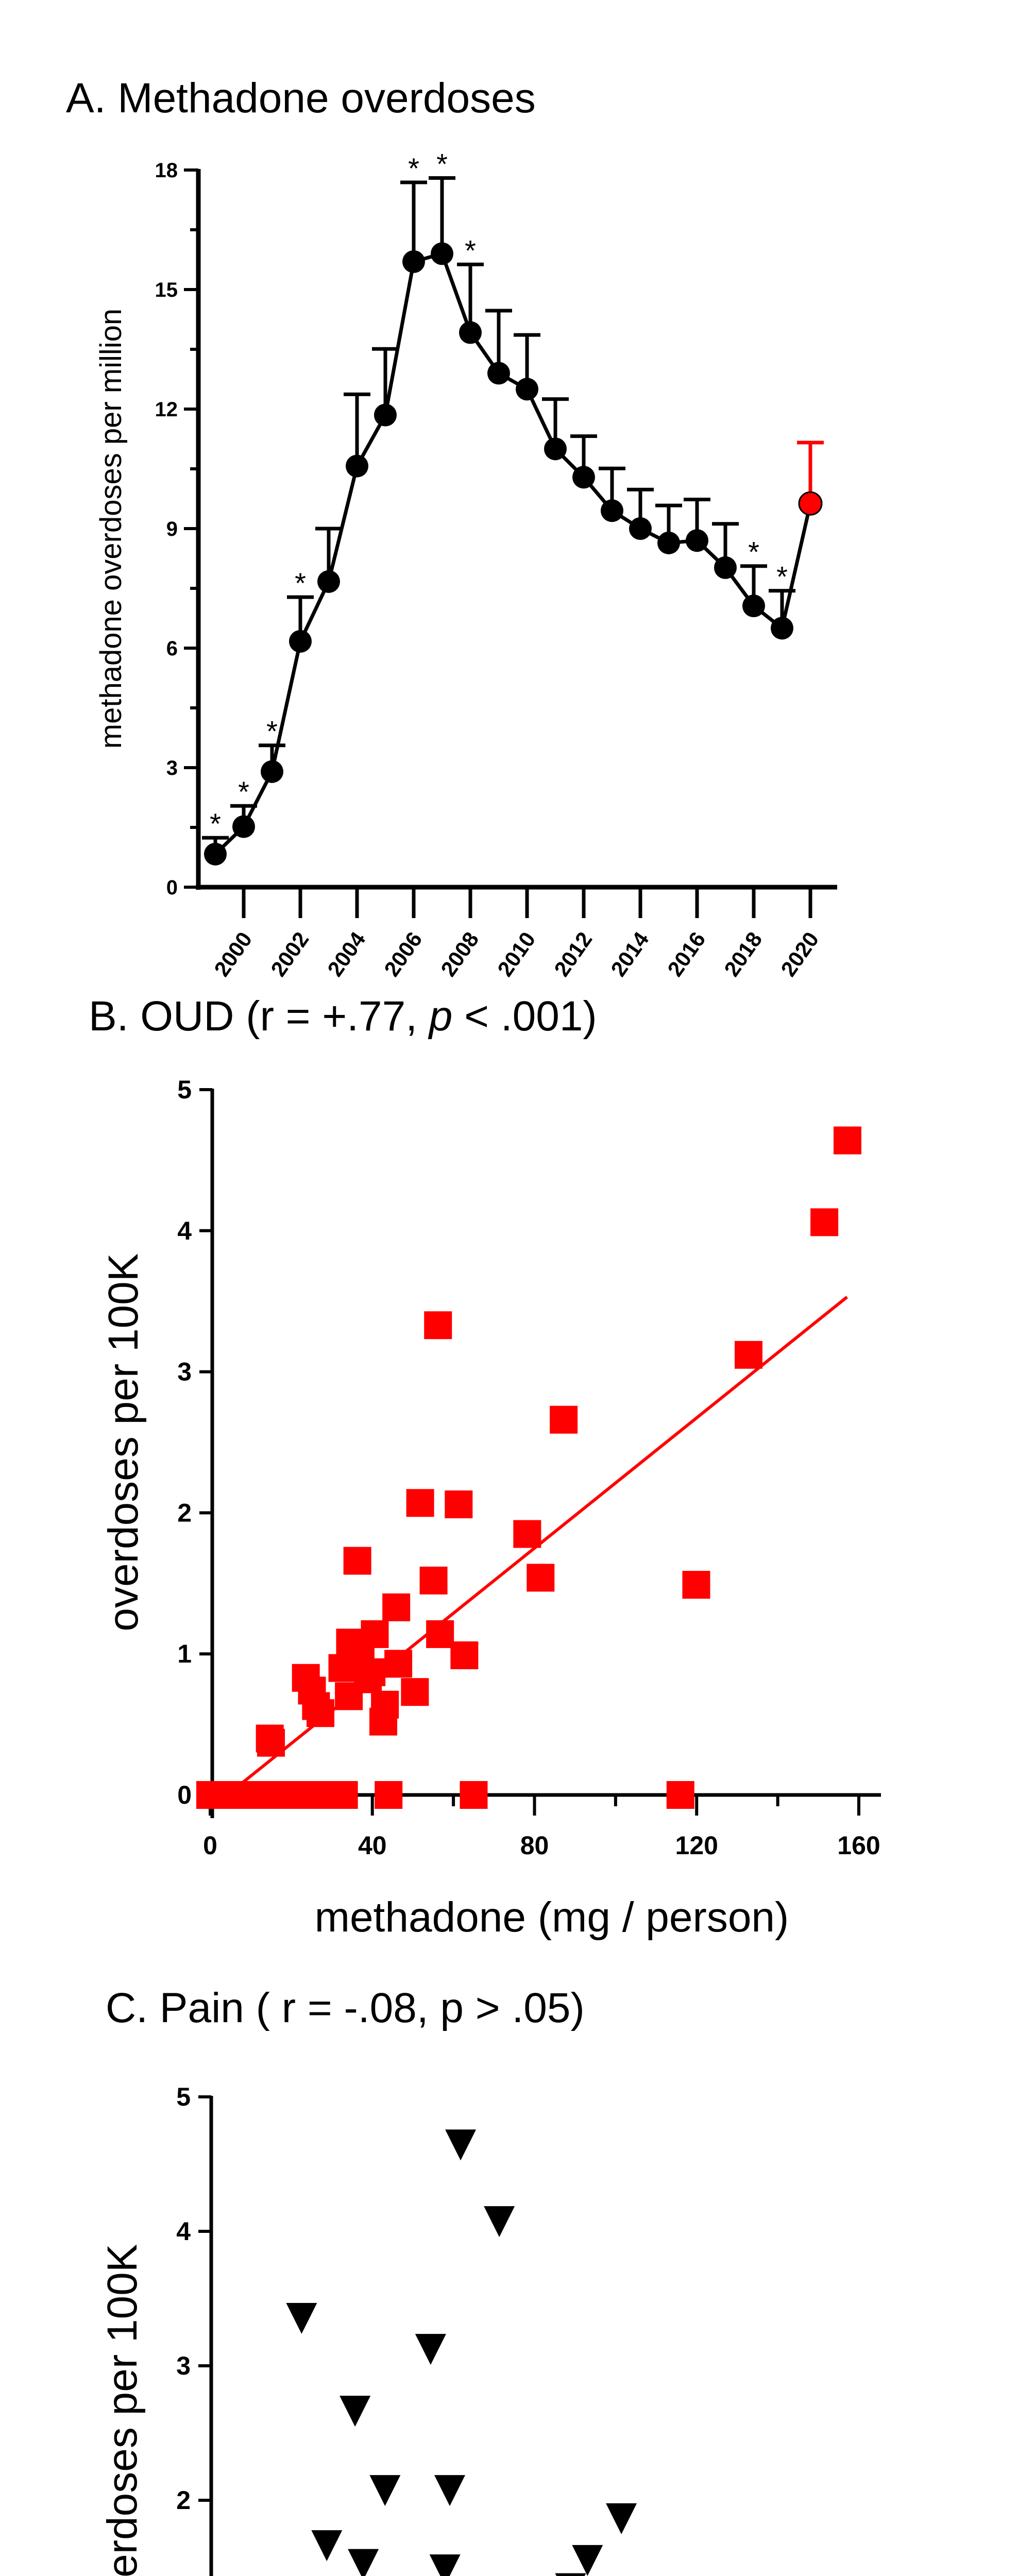 The width and height of the screenshot is (1035, 2576). Describe the element at coordinates (513, 553) in the screenshot. I see `series-line` at that location.